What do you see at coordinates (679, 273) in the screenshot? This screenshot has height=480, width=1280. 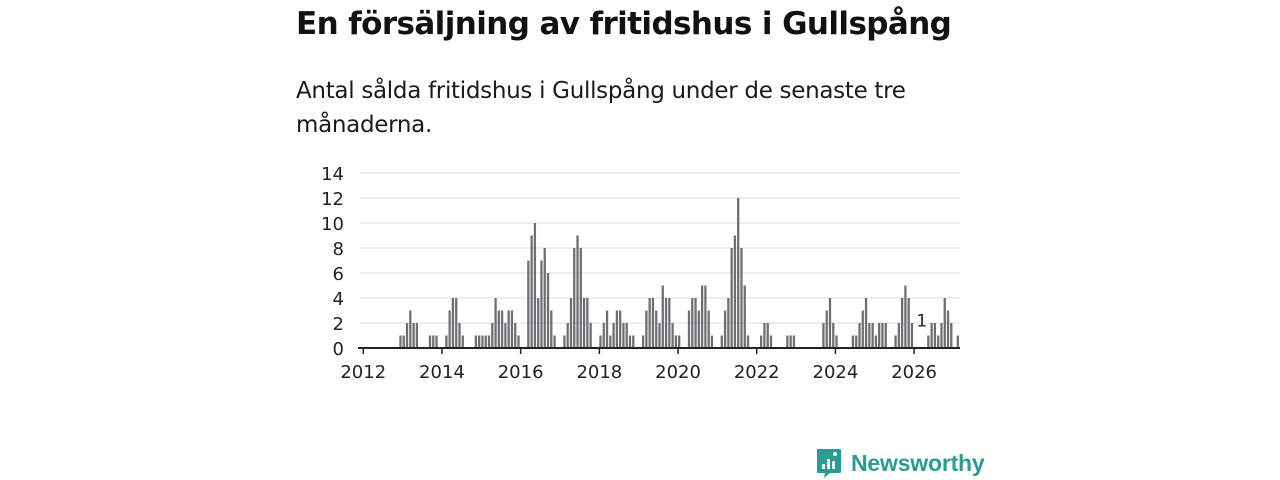 I see `bars` at bounding box center [679, 273].